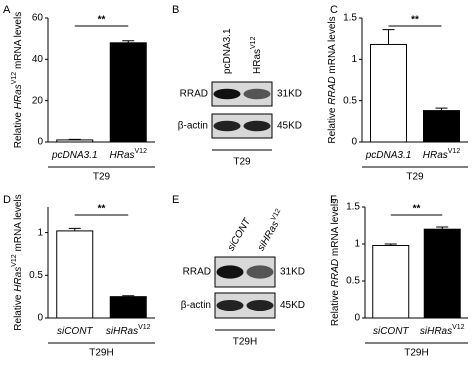  I want to click on y-tick-label: 20, so click(38, 100).